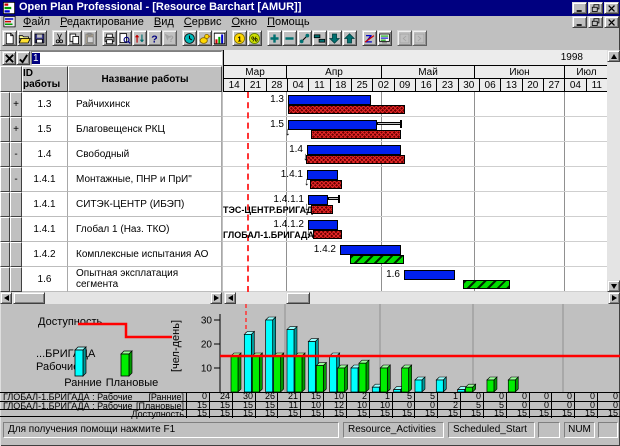  I want to click on activity-name-cell: Благовещенск РКЦ, so click(145, 129).